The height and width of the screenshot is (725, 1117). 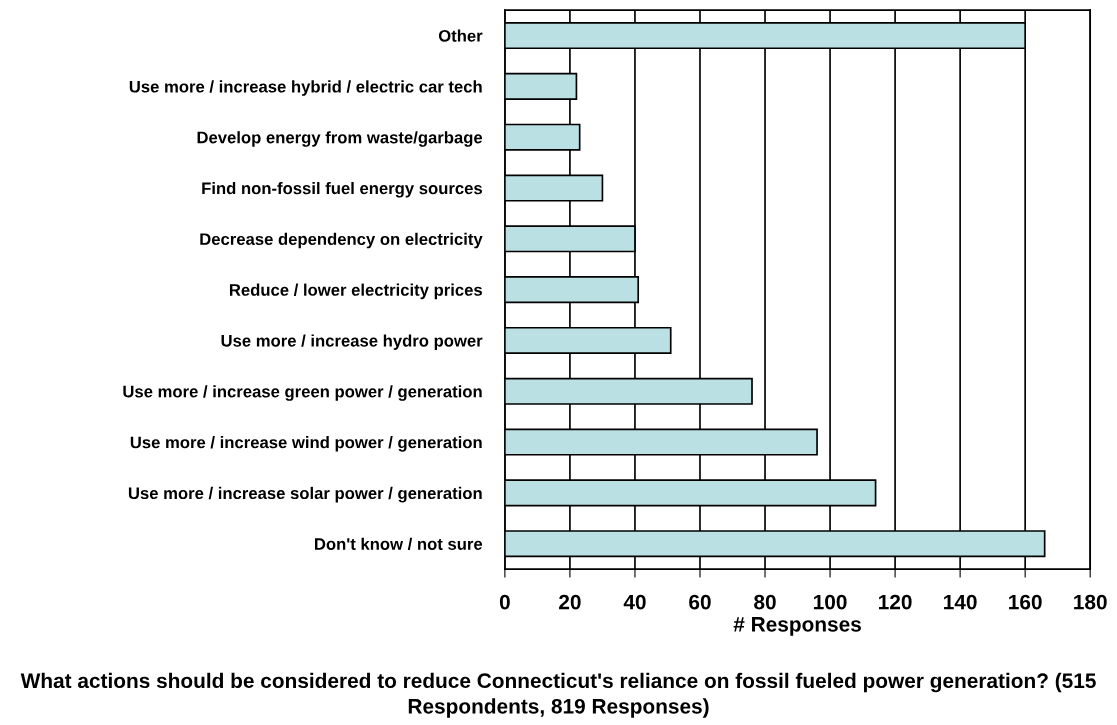 What do you see at coordinates (352, 342) in the screenshot?
I see `y-tick-label: Use more / increase hydro power` at bounding box center [352, 342].